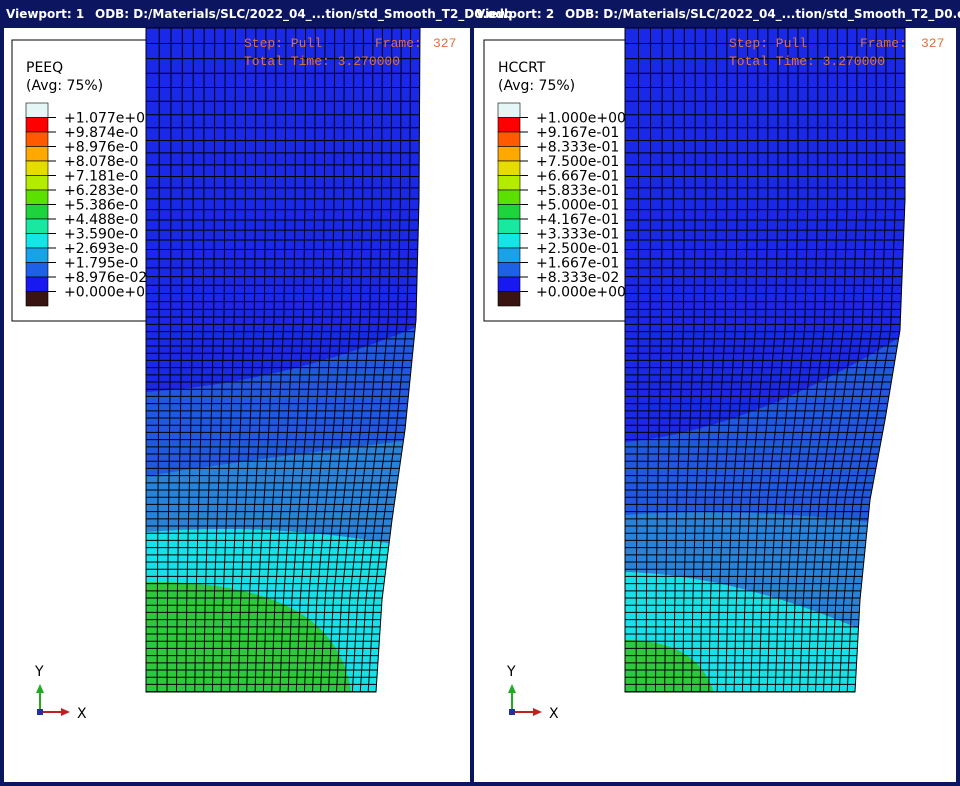  Describe the element at coordinates (577, 162) in the screenshot. I see `legend-label: +7.500e-01` at that location.